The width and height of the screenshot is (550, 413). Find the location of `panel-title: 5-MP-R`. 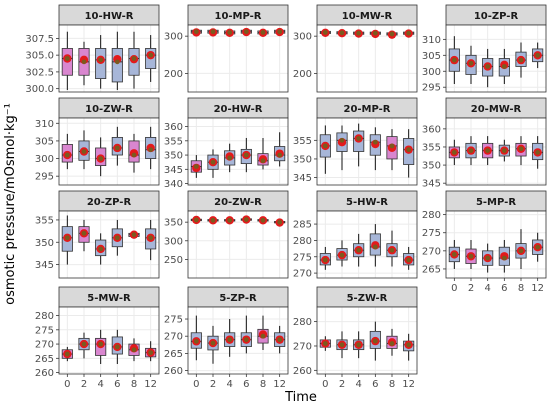

panel-title: 5-MP-R is located at coordinates (496, 202).